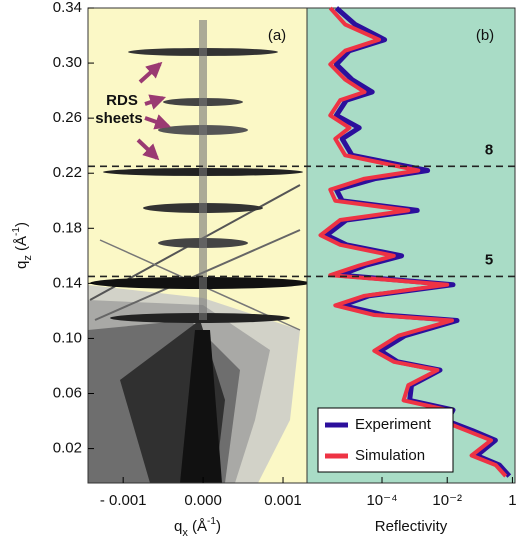  I want to click on guide-label: 5, so click(489, 259).